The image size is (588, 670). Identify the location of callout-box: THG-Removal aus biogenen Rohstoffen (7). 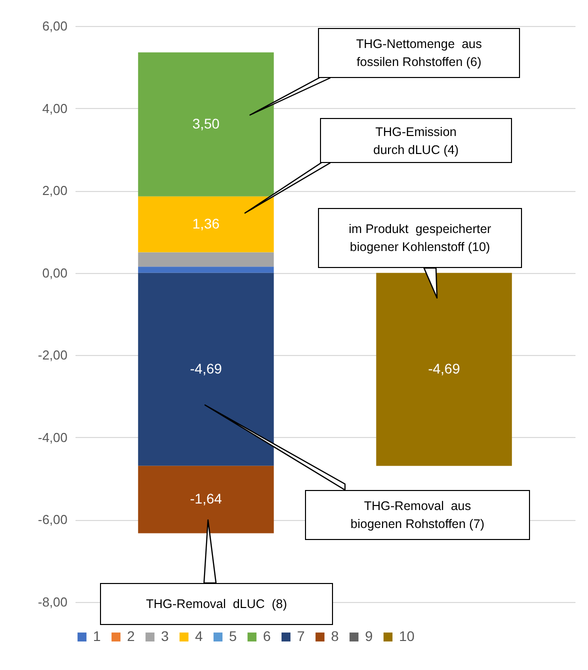
(417, 515).